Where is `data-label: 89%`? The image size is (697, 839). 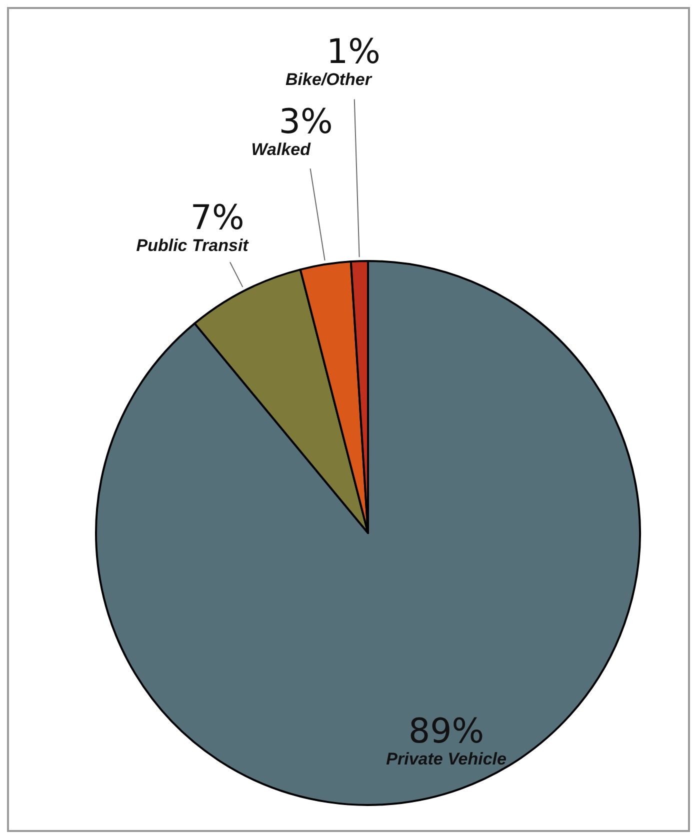 data-label: 89% is located at coordinates (446, 732).